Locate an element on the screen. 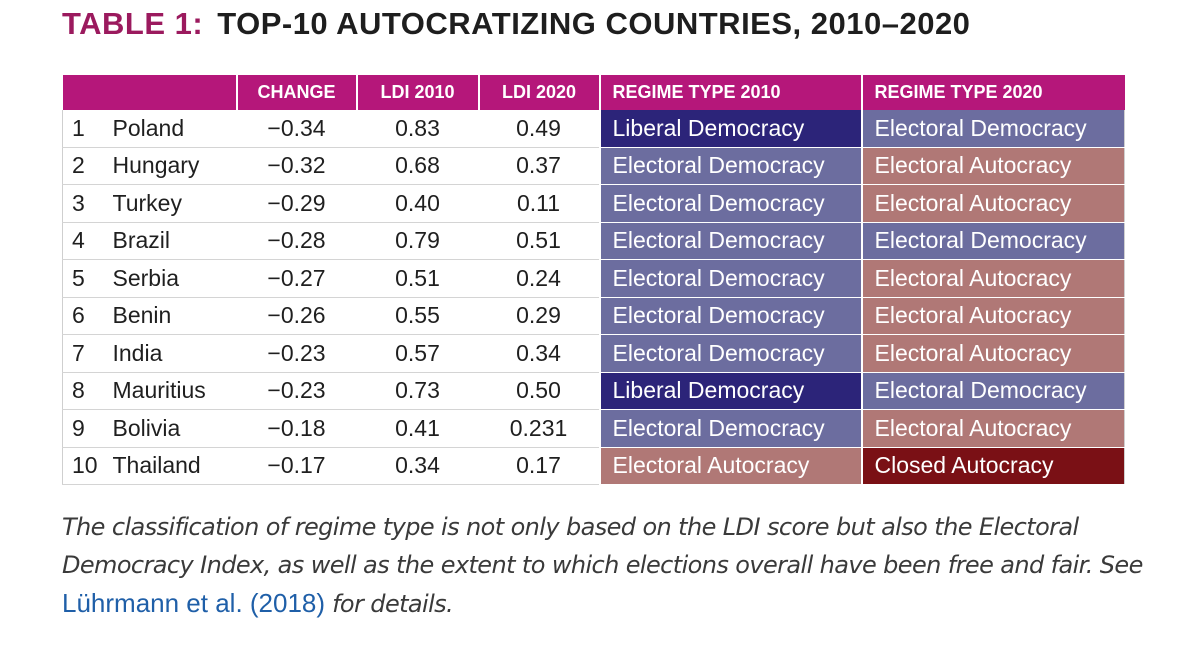  ldi-2020-cell: 0.24 is located at coordinates (539, 278).